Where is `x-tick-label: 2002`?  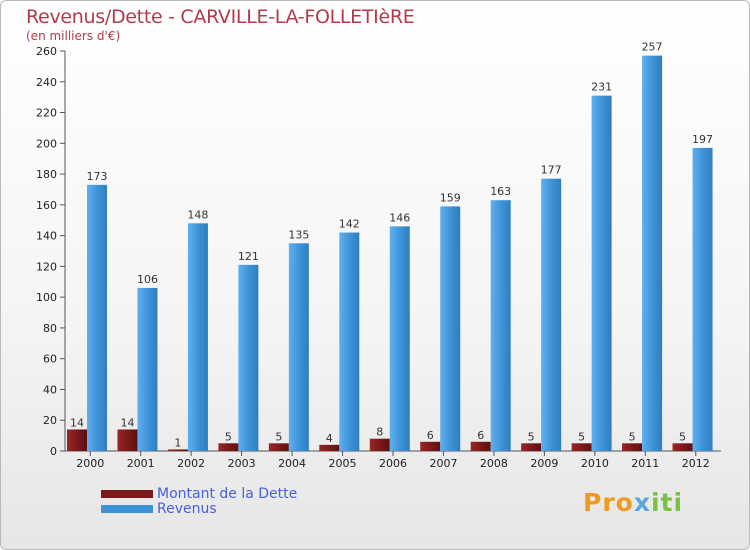
x-tick-label: 2002 is located at coordinates (191, 463).